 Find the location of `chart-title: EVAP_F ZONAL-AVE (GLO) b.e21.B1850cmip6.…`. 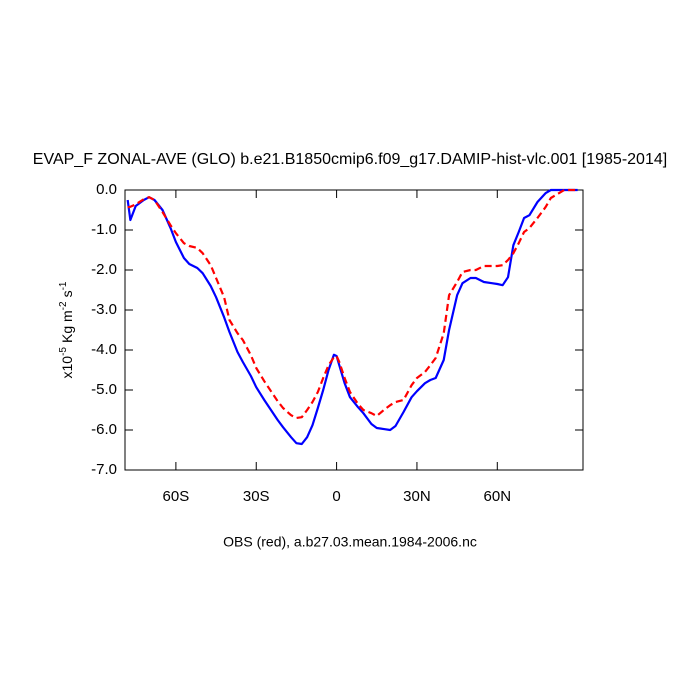

chart-title: EVAP_F ZONAL-AVE (GLO) b.e21.B1850cmip6.… is located at coordinates (350, 159).